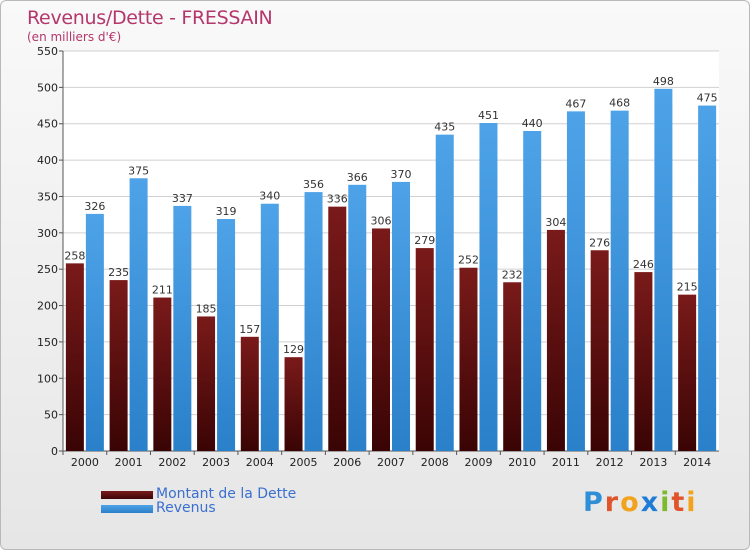 The width and height of the screenshot is (750, 550). What do you see at coordinates (74, 255) in the screenshot?
I see `data-label-dette: 258` at bounding box center [74, 255].